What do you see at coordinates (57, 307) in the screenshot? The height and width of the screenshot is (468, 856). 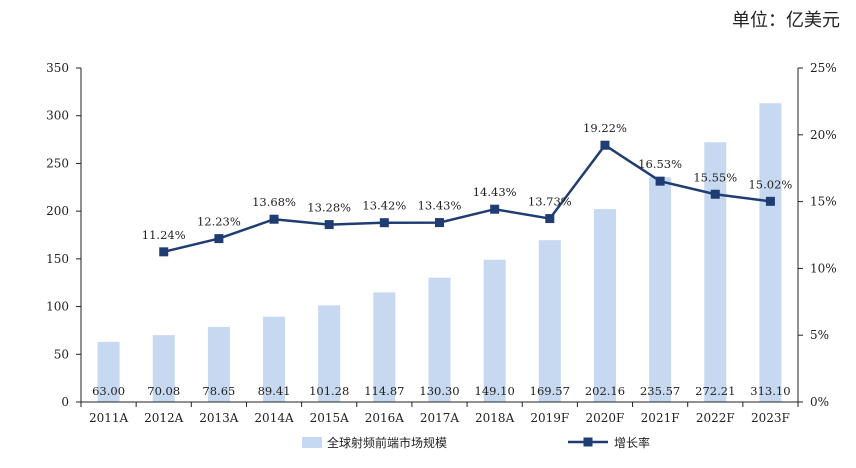 I see `y-left-tick-label: 100` at bounding box center [57, 307].